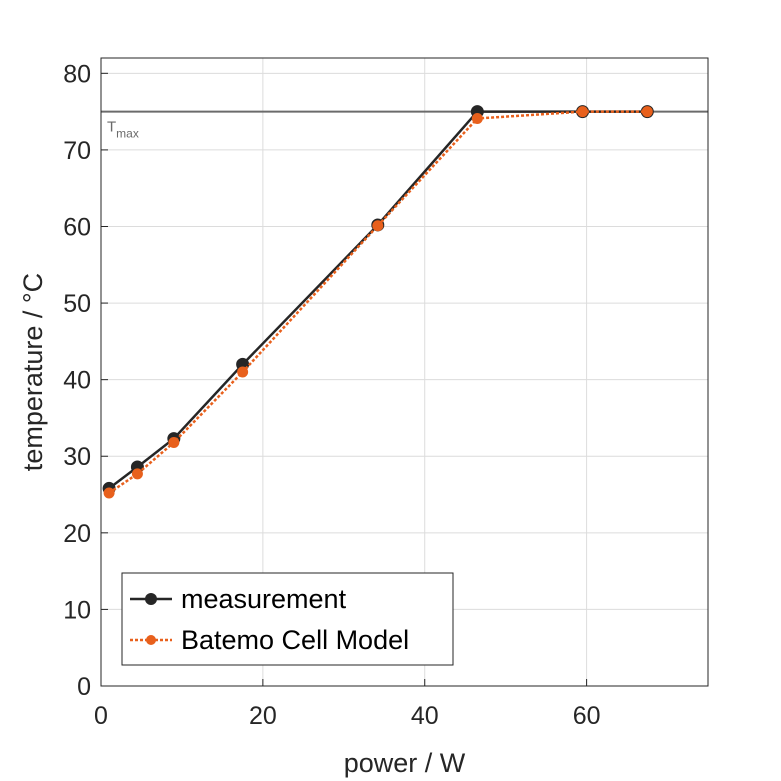 The image size is (781, 781). I want to click on x-axis-ticks: 0 20 40 60, so click(347, 704).